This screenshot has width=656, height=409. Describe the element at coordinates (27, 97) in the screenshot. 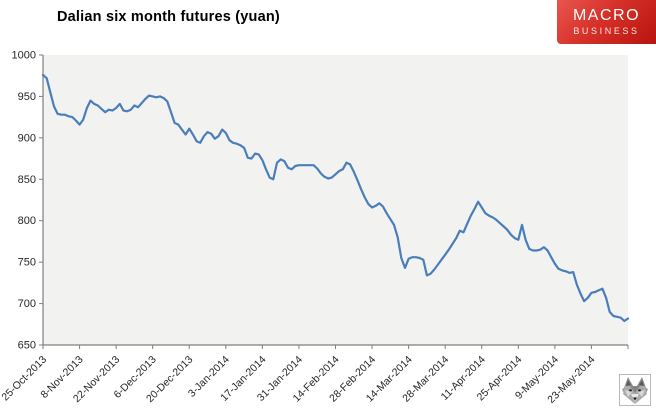

I see `y-axis-tick-label: 950` at that location.